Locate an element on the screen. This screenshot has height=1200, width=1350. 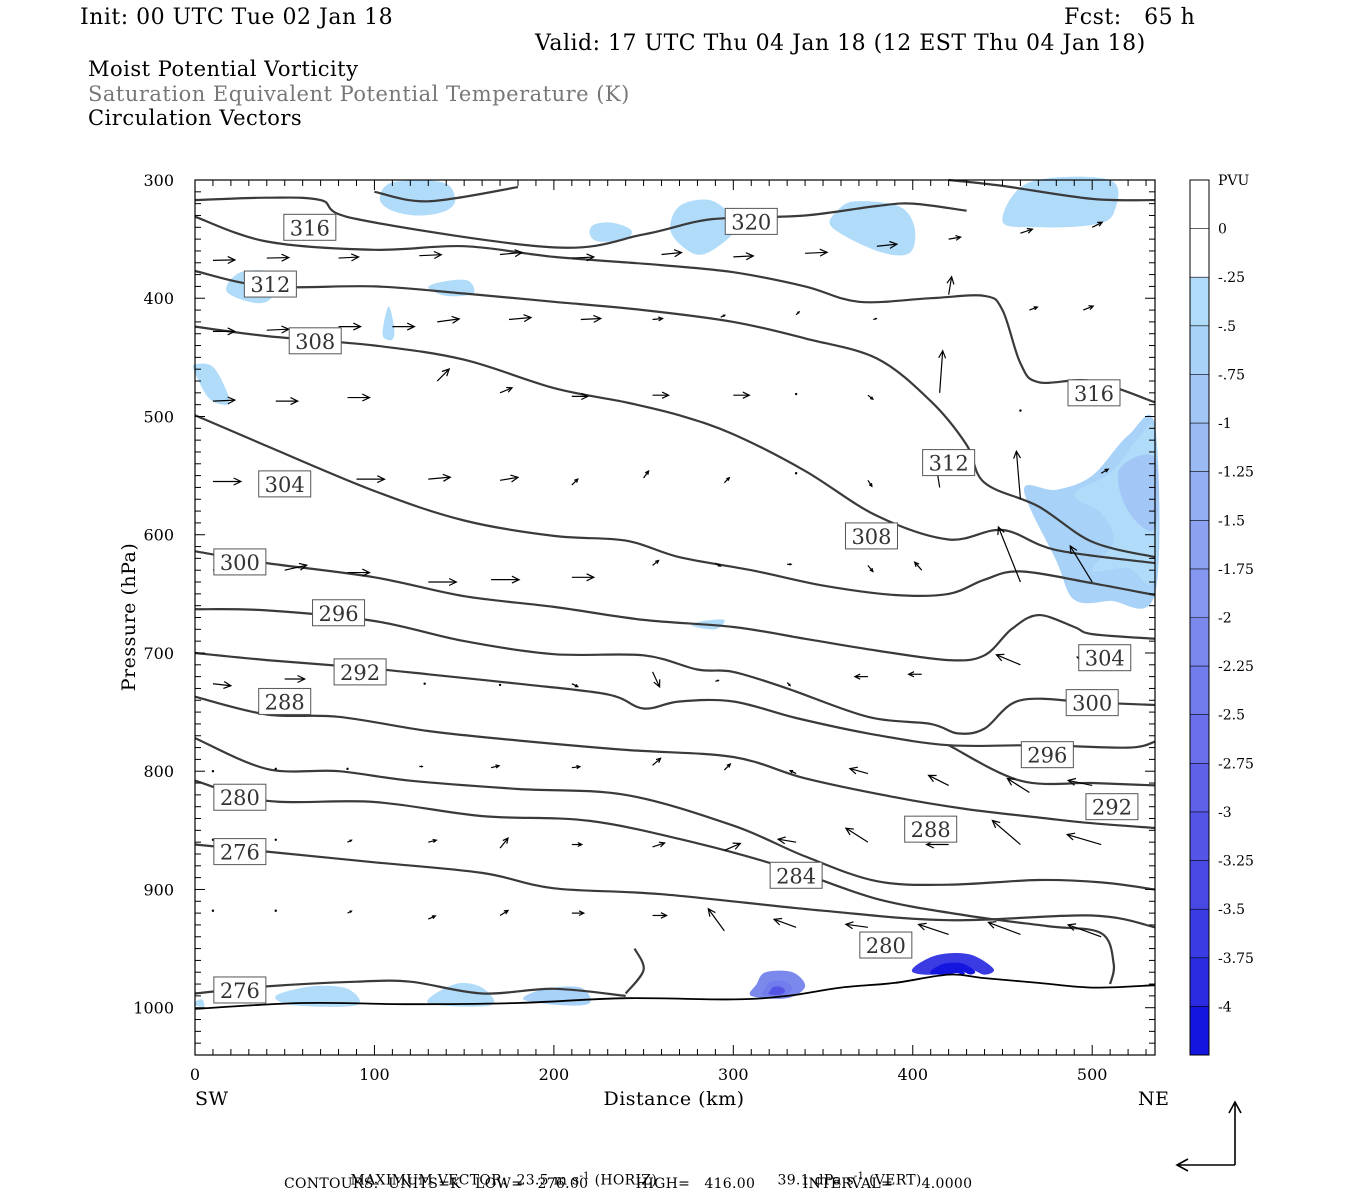
contour-label-292-1: 292 is located at coordinates (1112, 807).